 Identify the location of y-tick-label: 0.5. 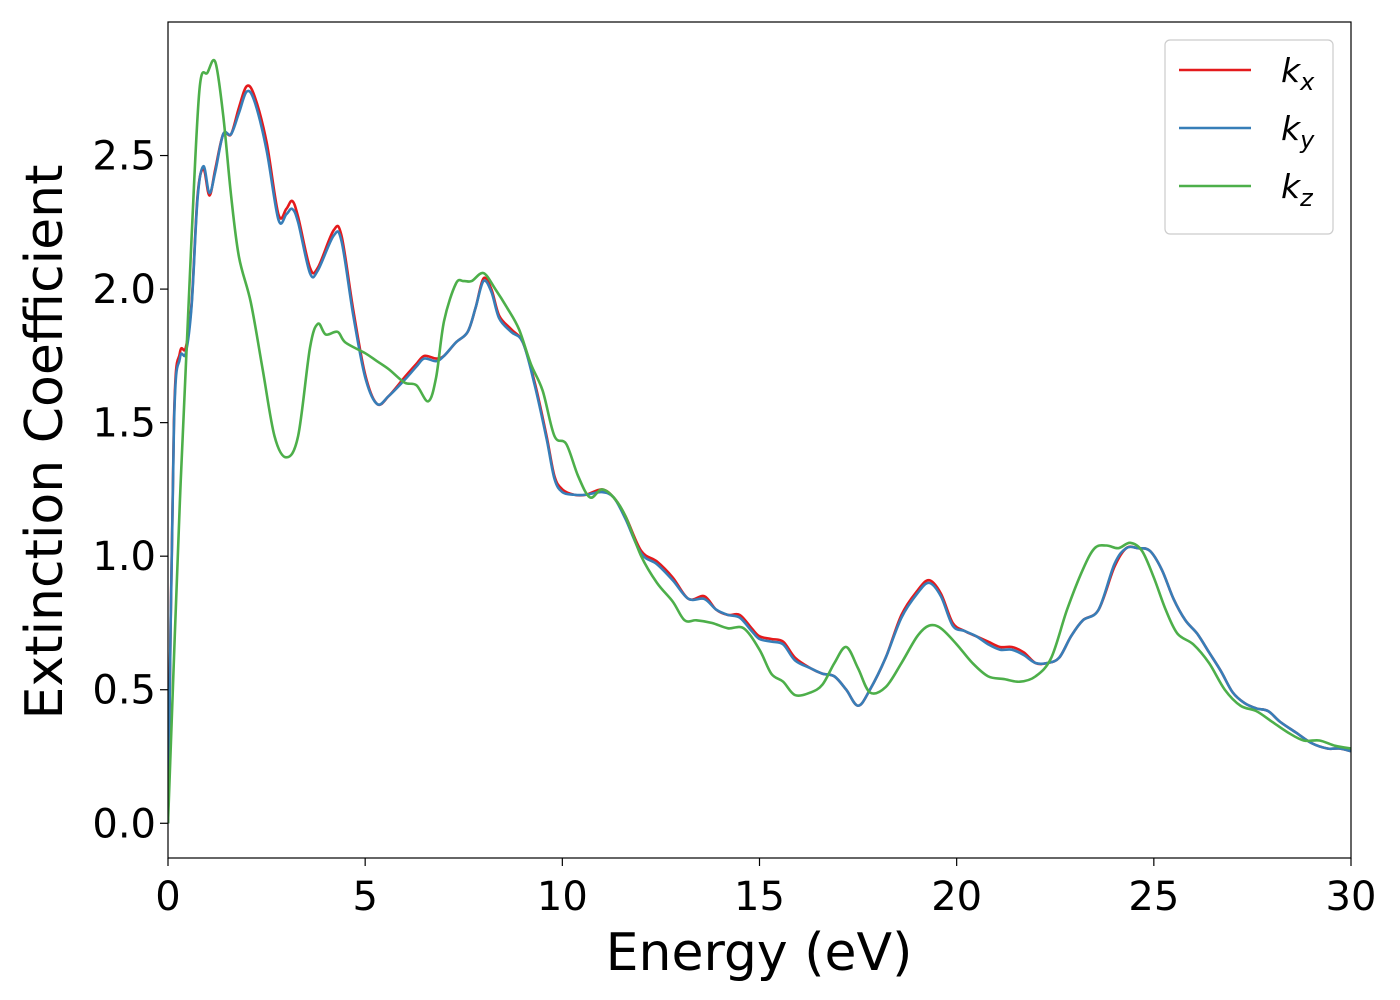
(124, 691).